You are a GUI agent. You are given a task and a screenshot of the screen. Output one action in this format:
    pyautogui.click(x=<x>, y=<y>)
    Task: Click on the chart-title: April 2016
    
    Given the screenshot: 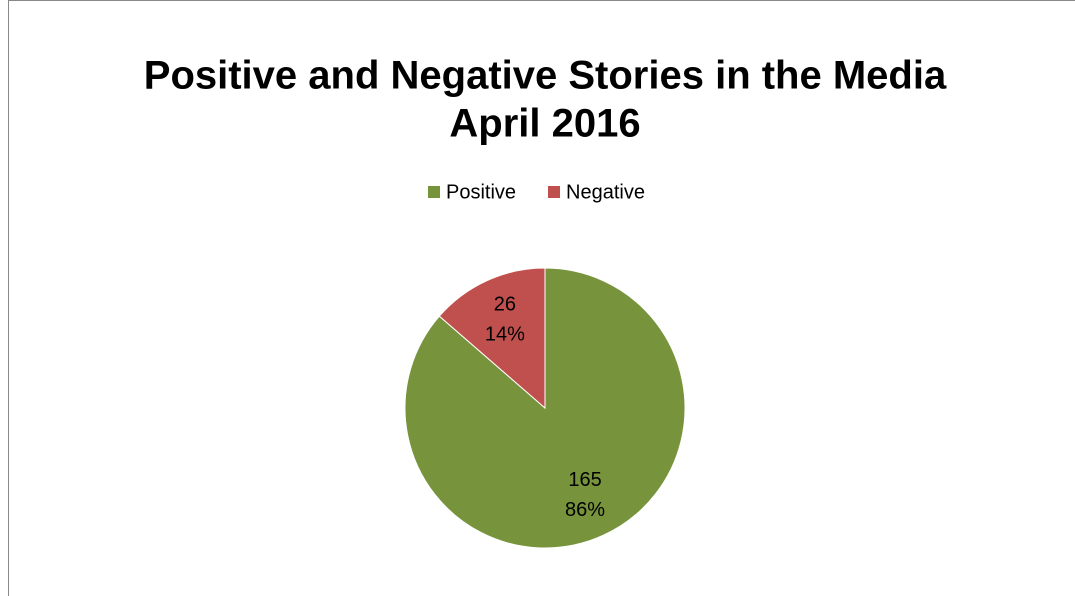 What is the action you would take?
    pyautogui.click(x=544, y=124)
    